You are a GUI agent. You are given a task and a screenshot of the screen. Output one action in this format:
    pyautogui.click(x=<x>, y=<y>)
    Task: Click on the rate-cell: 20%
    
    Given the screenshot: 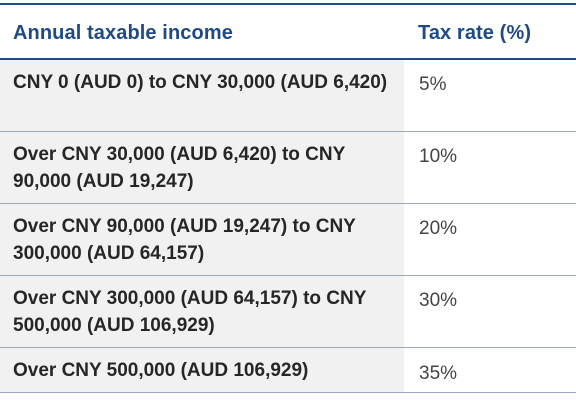 What is the action you would take?
    pyautogui.click(x=438, y=228)
    